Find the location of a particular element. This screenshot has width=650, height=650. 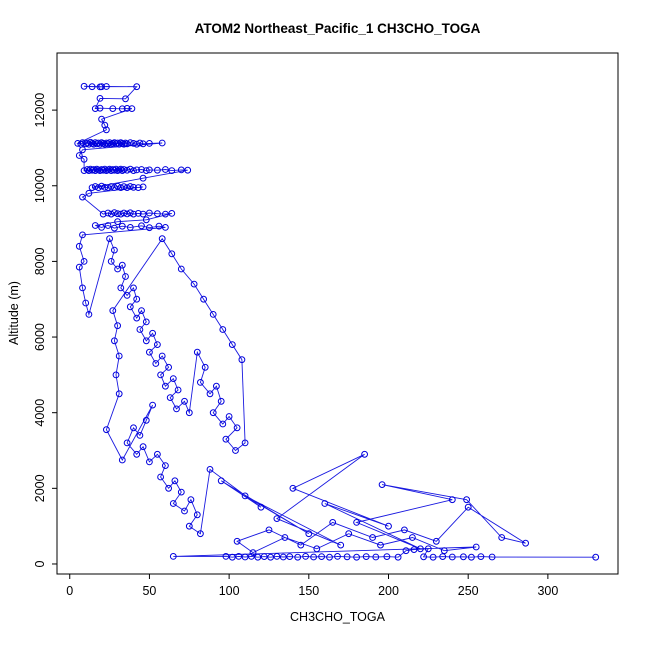

x-axis-tick-label: 250 is located at coordinates (468, 591).